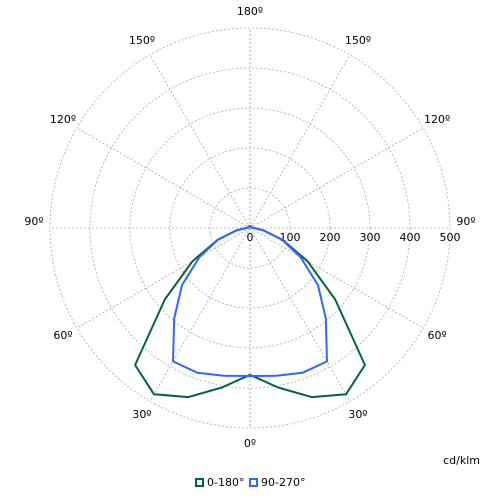 This screenshot has width=500, height=500. I want to click on legend-label: 90-270°, so click(283, 482).